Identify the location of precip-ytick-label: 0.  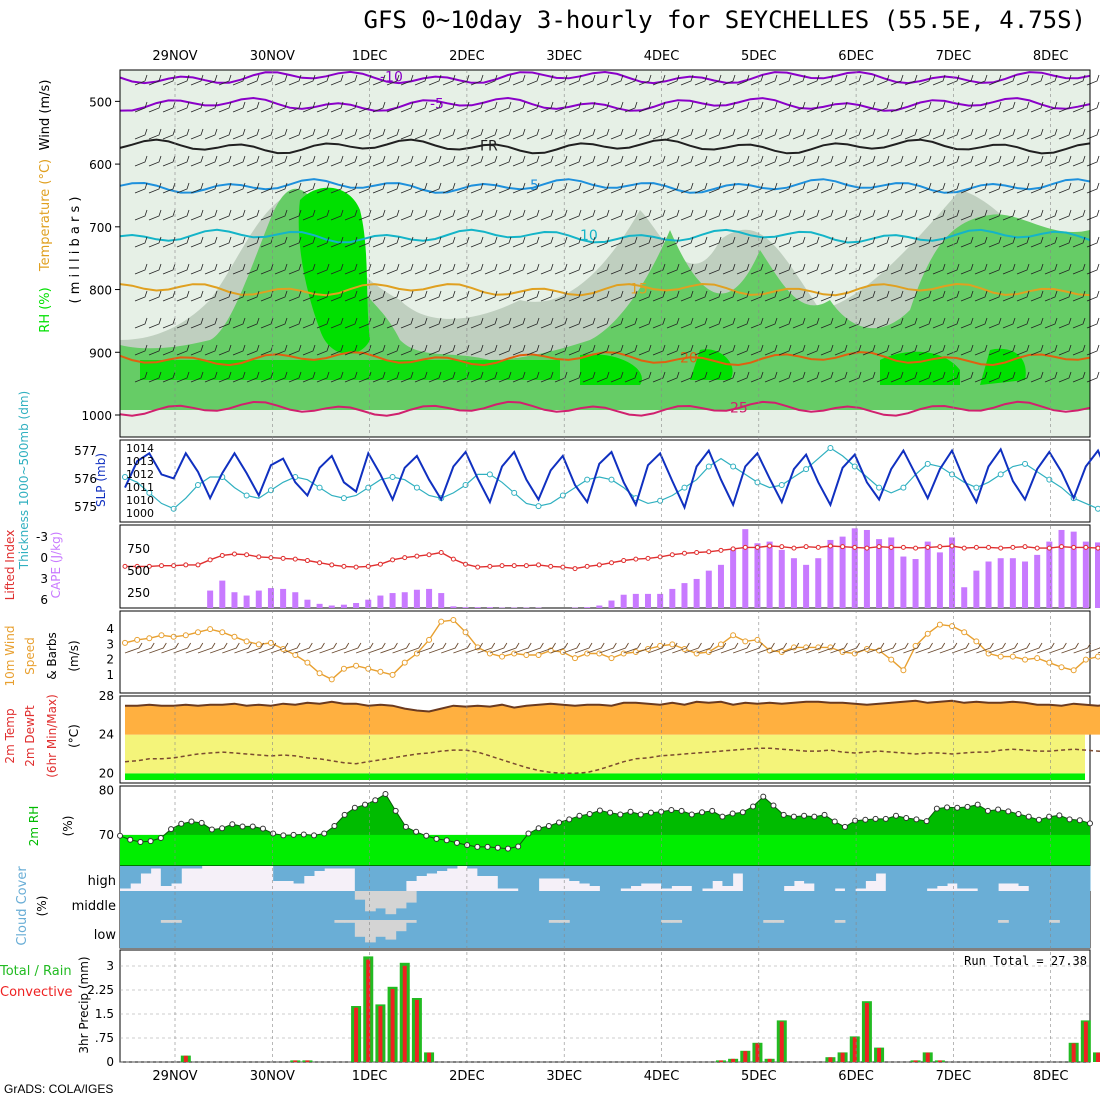
(110, 1062).